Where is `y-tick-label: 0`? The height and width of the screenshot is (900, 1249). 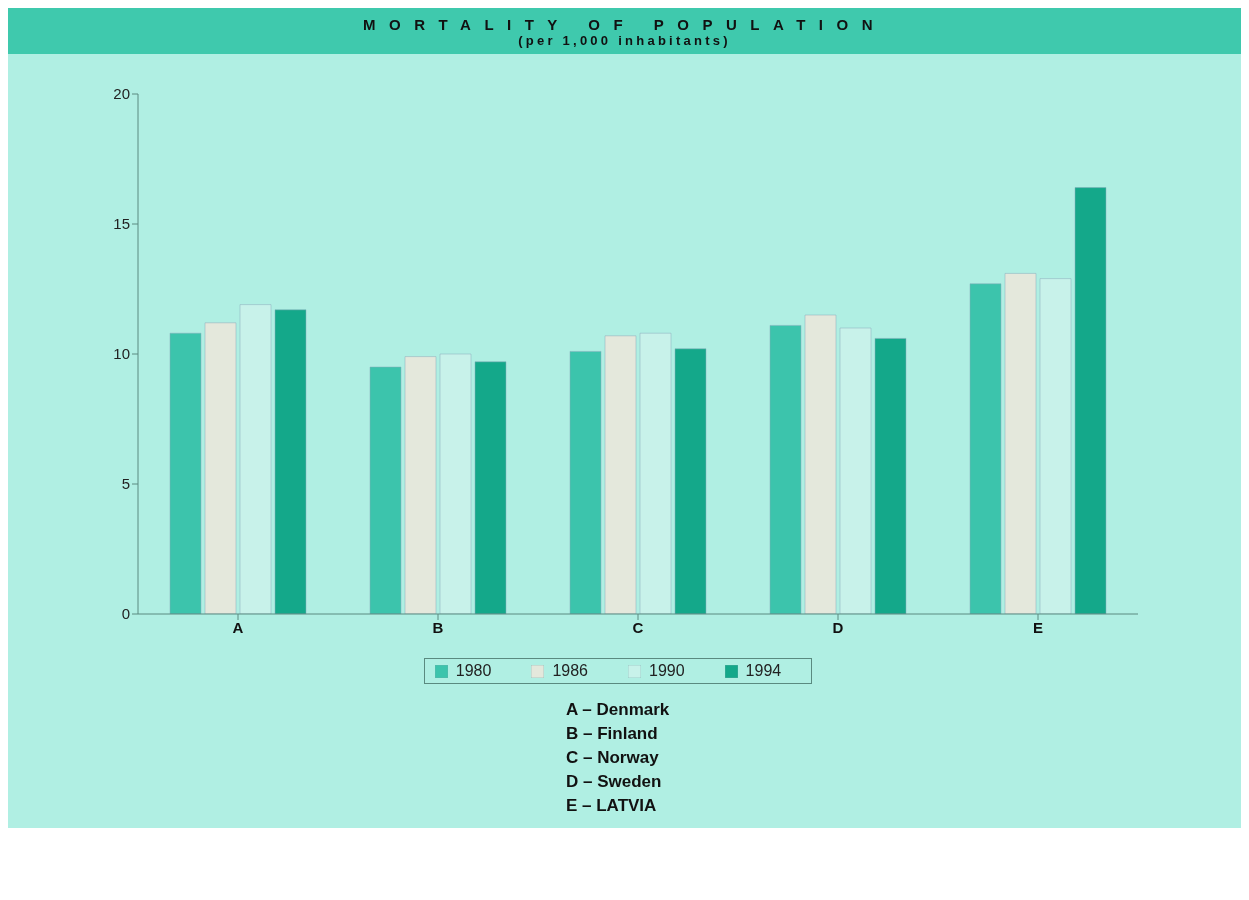 y-tick-label: 0 is located at coordinates (125, 614).